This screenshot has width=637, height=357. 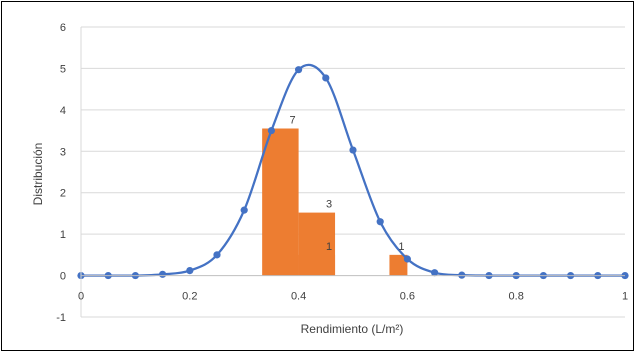 I want to click on y-tick-label: -1, so click(x=61, y=318).